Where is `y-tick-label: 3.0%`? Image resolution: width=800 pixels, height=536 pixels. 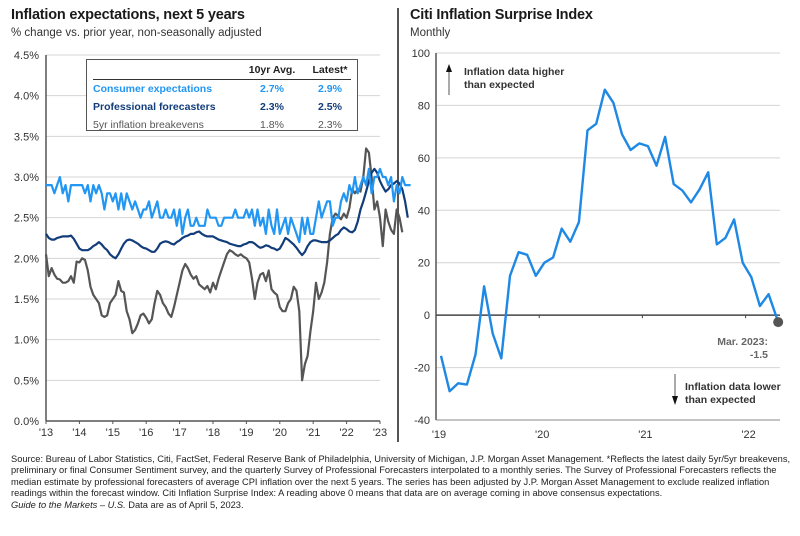
y-tick-label: 3.0% is located at coordinates (26, 178).